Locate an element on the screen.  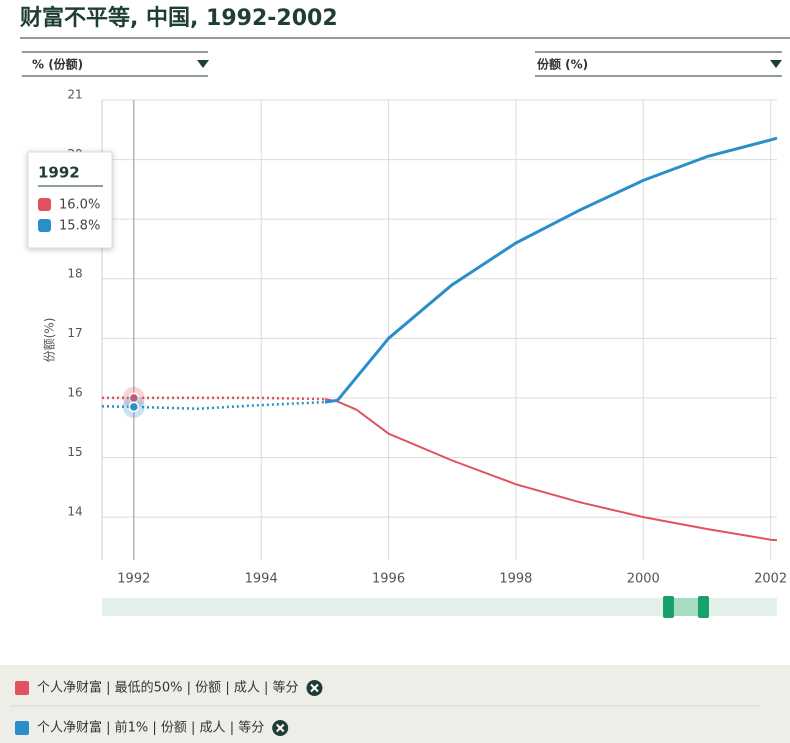
slider-track is located at coordinates (439, 607).